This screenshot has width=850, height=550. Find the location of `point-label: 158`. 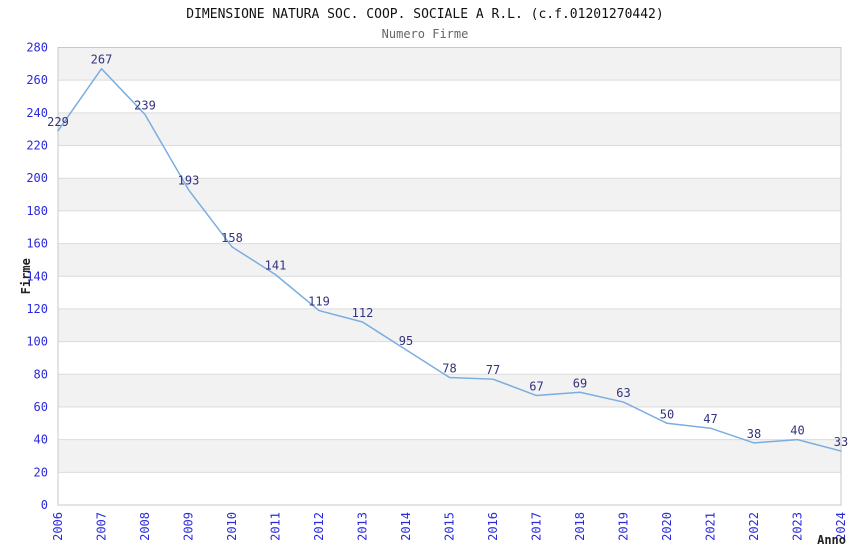

point-label: 158 is located at coordinates (232, 238).